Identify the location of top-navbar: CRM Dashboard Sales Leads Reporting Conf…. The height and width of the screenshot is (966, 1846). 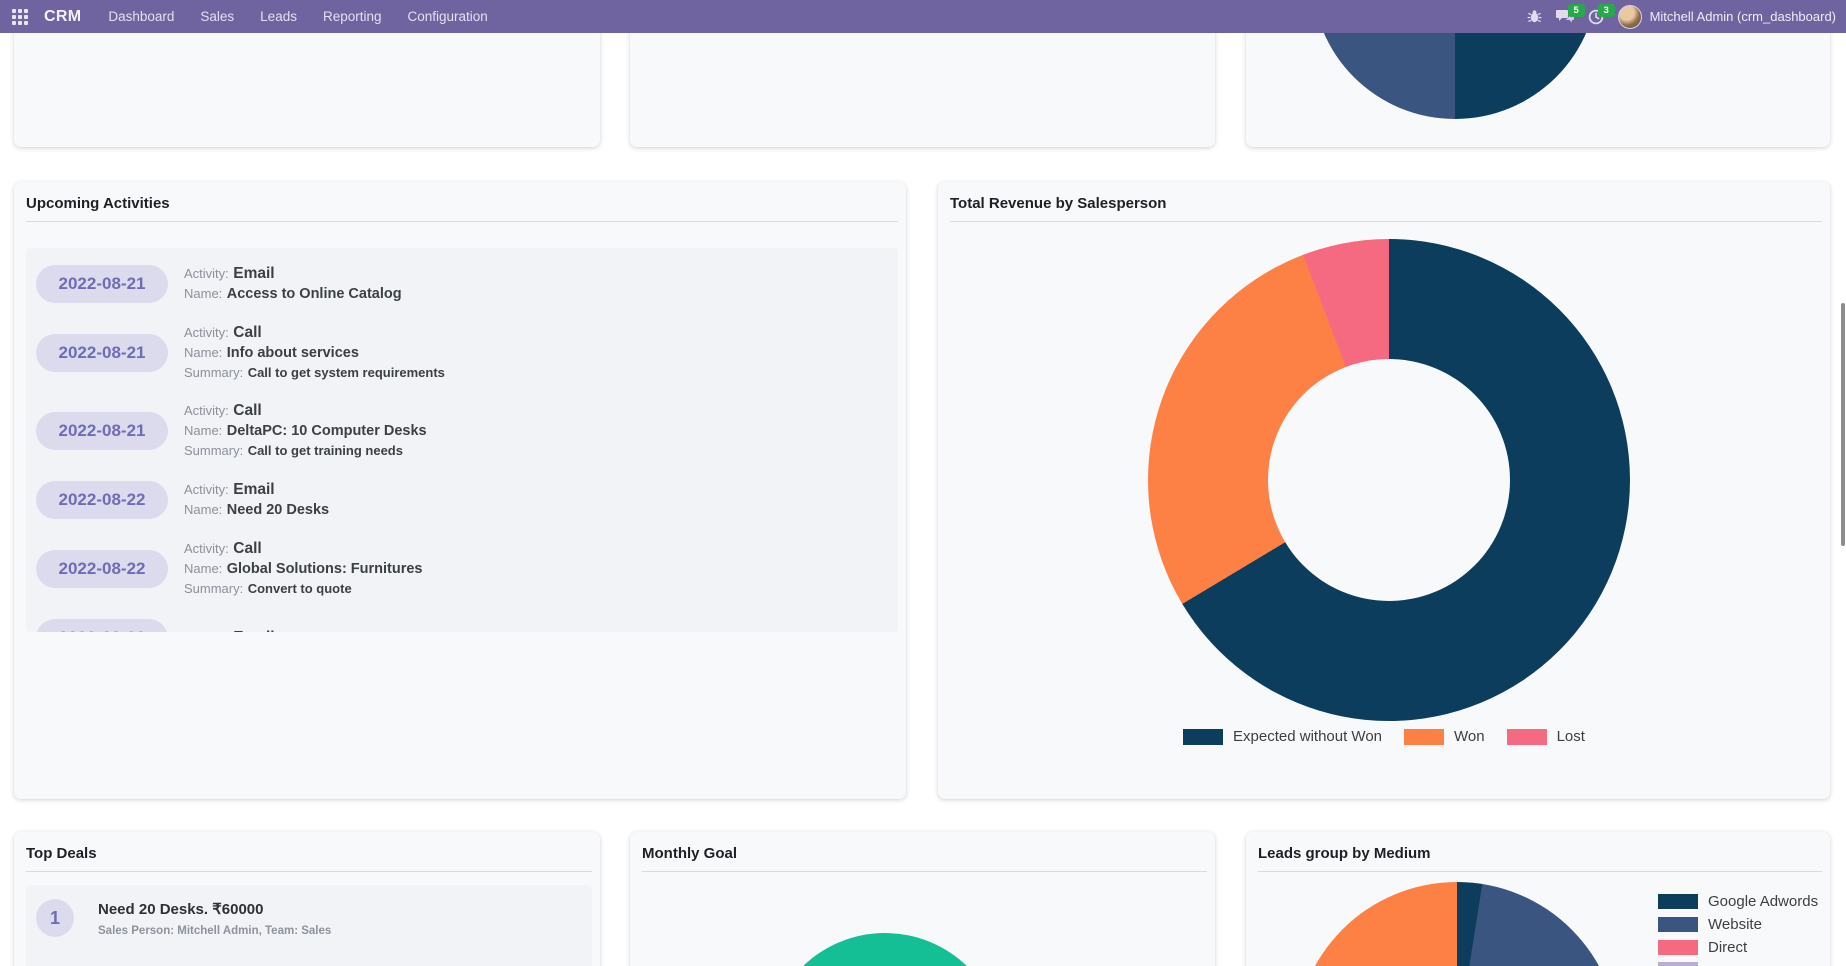
(923, 16).